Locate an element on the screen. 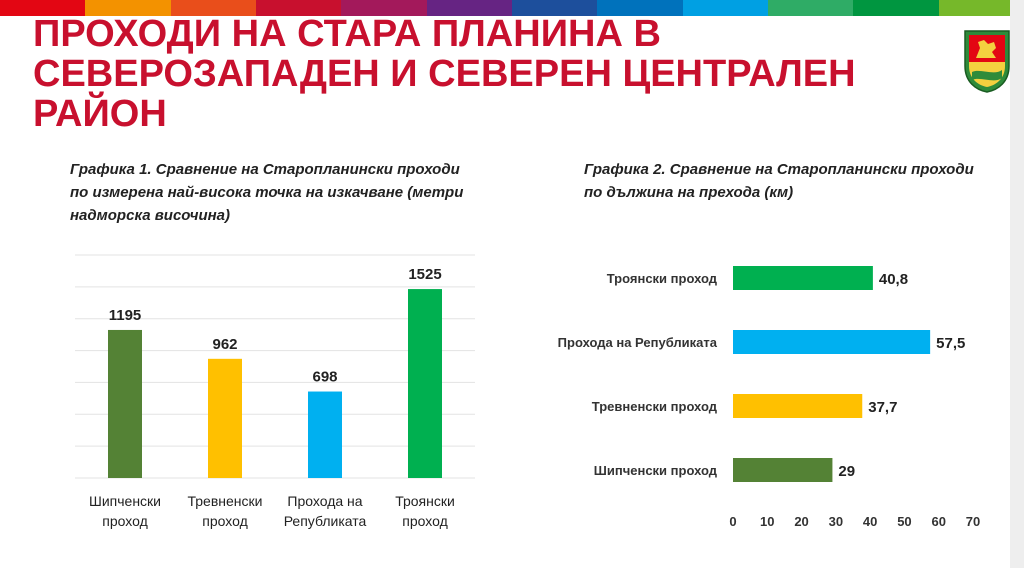 This screenshot has width=1024, height=568. tick-label-2: 10 is located at coordinates (767, 521).